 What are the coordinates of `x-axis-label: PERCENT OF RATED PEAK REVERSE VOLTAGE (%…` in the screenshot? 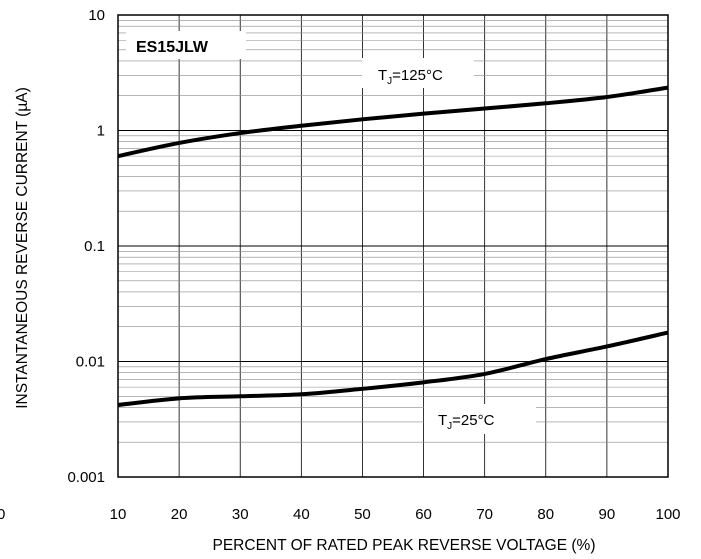 It's located at (404, 545).